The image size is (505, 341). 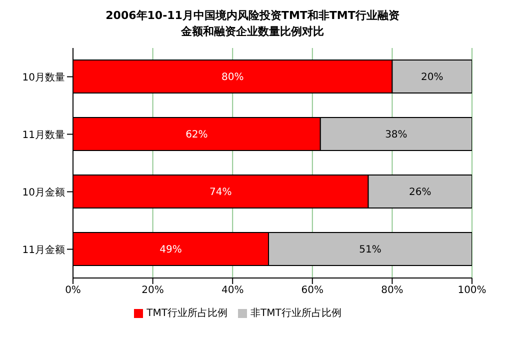 I want to click on chart-title: 2006年10-11月中国境内风险投资TMT和非TMT行业融资金额和融资企业数量比例对比, so click(x=252, y=24).